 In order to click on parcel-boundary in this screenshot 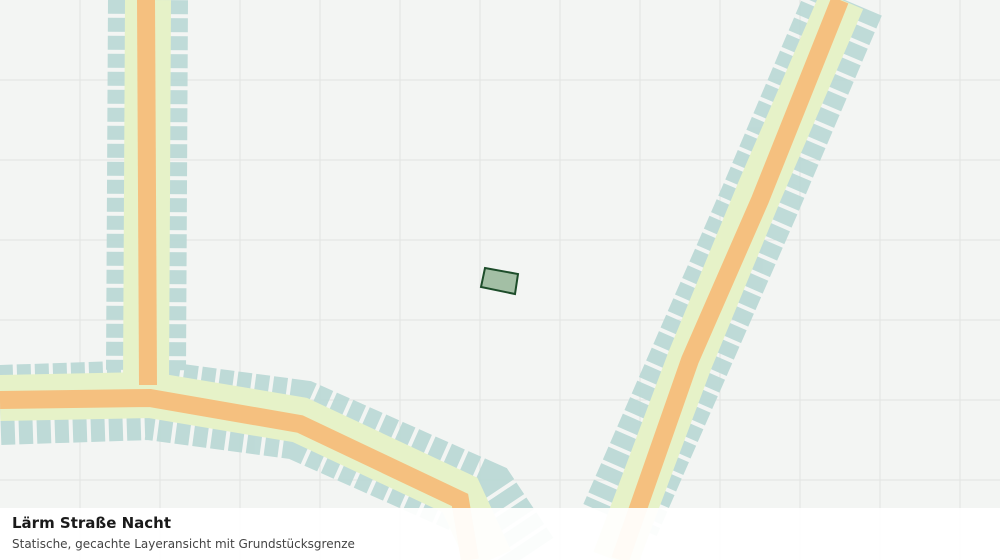, I will do `click(499, 281)`.